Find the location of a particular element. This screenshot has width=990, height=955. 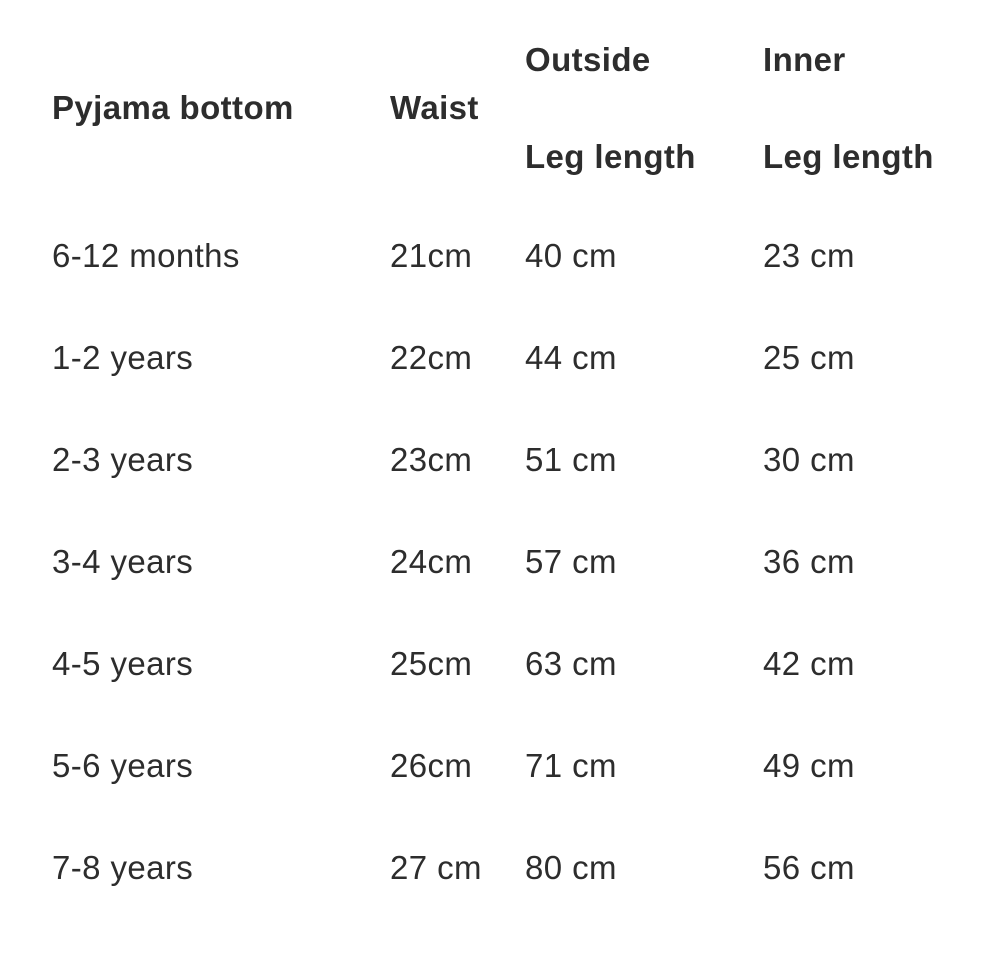

header-inner-leg-line2: Leg length is located at coordinates (848, 156).